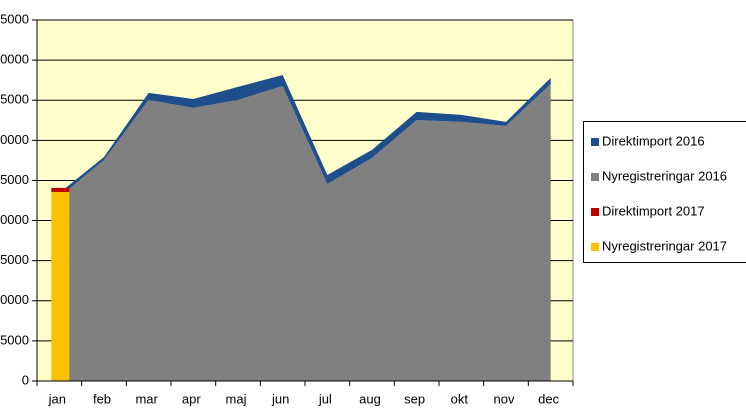  I want to click on y-tick-label: 45000, so click(14, 18).